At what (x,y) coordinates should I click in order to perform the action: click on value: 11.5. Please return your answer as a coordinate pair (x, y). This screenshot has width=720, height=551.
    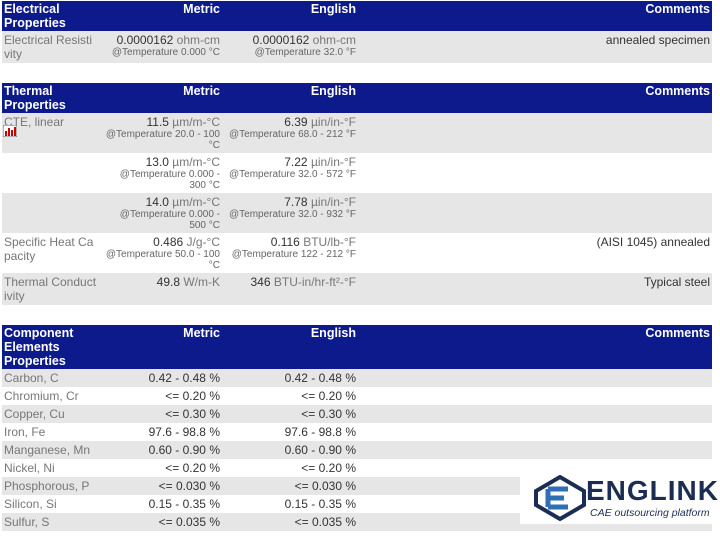
    Looking at the image, I should click on (157, 122).